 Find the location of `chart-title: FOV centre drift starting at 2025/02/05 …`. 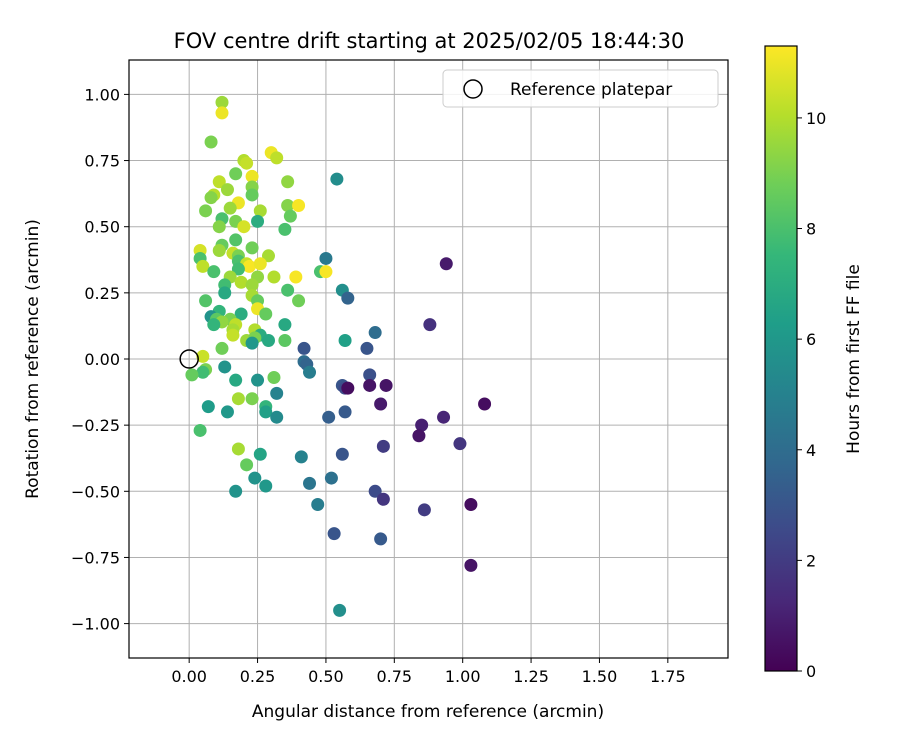

chart-title: FOV centre drift starting at 2025/02/05 … is located at coordinates (429, 41).